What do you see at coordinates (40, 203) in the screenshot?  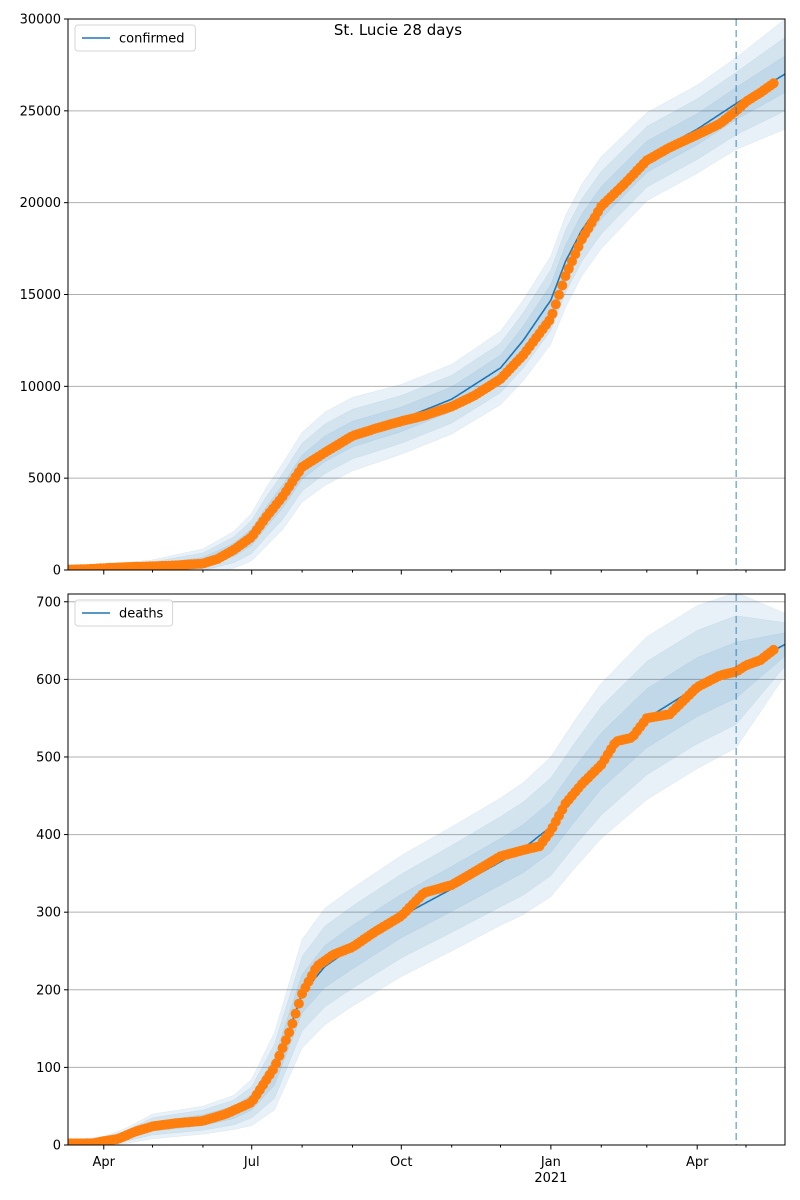 I see `y-tick-label: 20000` at bounding box center [40, 203].